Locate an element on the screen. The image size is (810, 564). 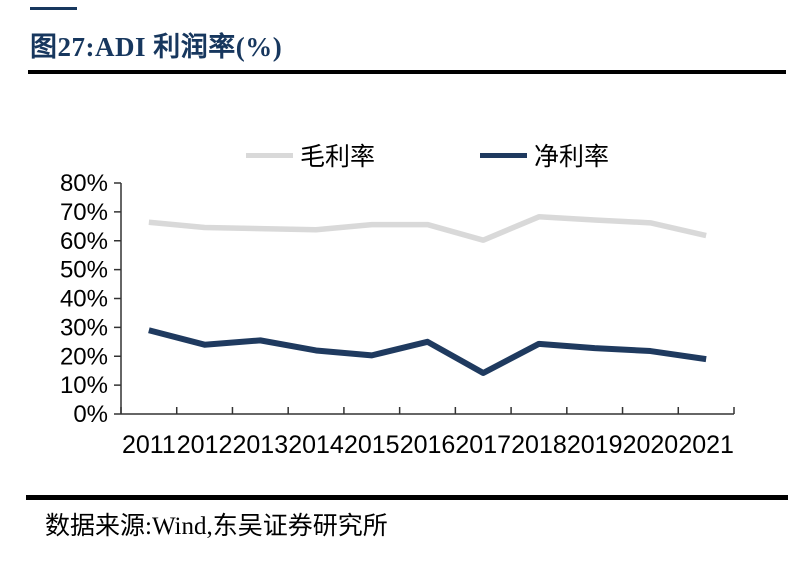
y-axis-tick-label: 40% is located at coordinates (84, 299).